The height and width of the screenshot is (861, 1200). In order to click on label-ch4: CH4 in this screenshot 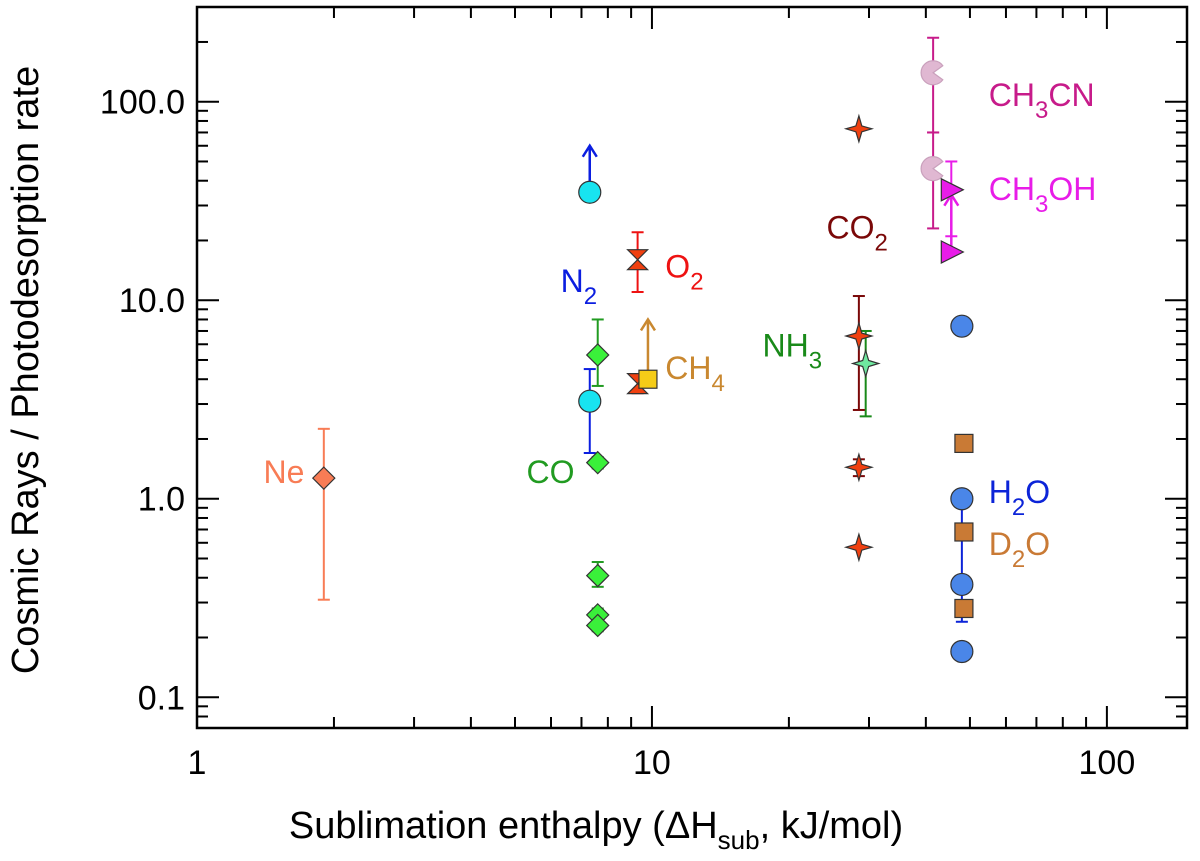, I will do `click(695, 373)`.